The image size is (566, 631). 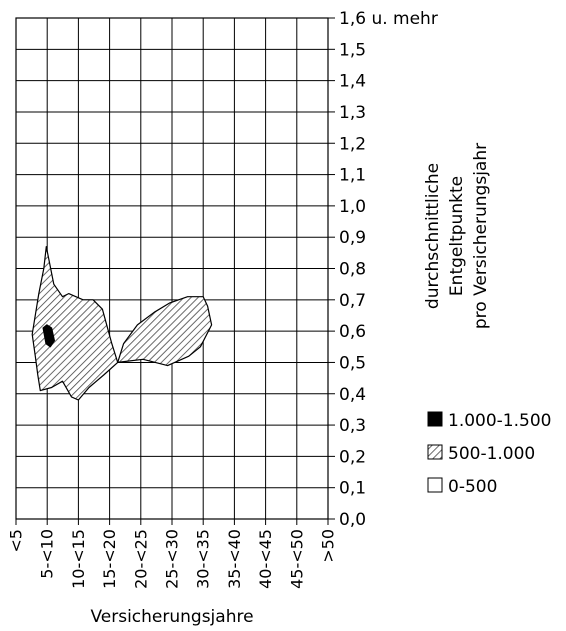 I want to click on y-tick-label: 1,6 u. mehr, so click(x=388, y=19).